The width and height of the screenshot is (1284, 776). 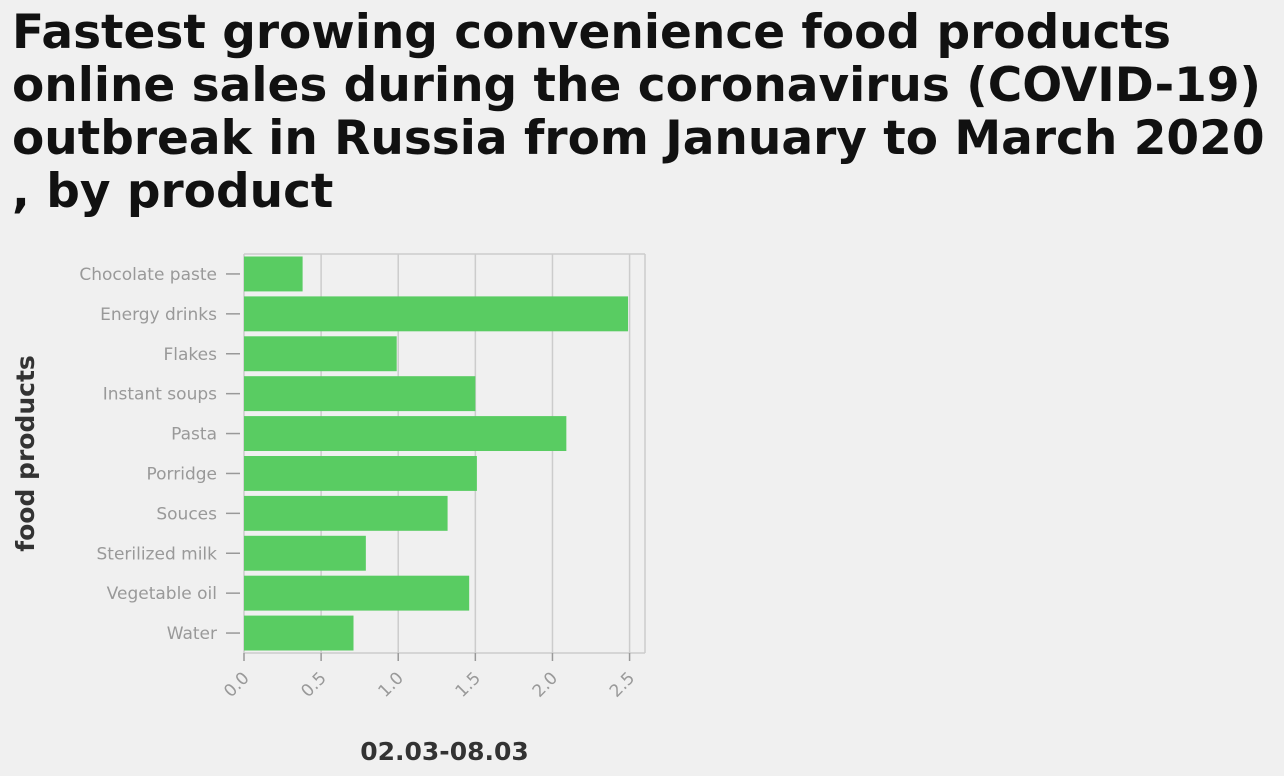 I want to click on y-tick-label: Pasta, so click(x=194, y=435).